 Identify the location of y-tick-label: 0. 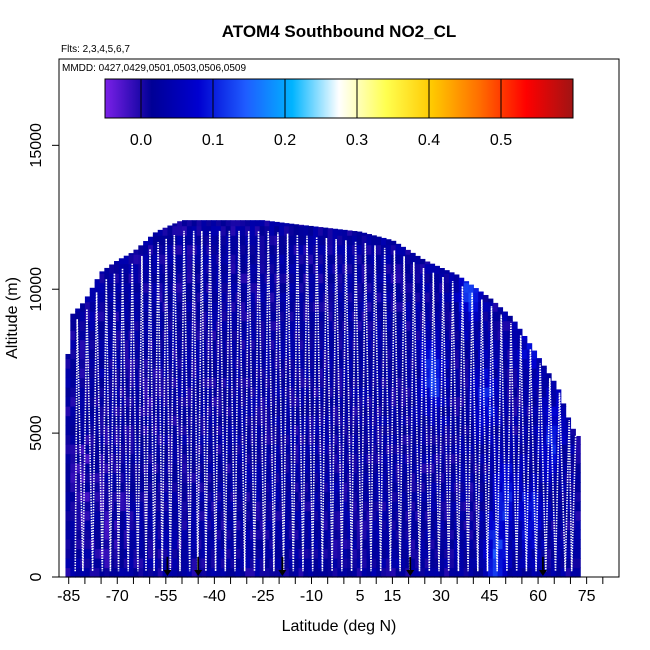
(36, 576).